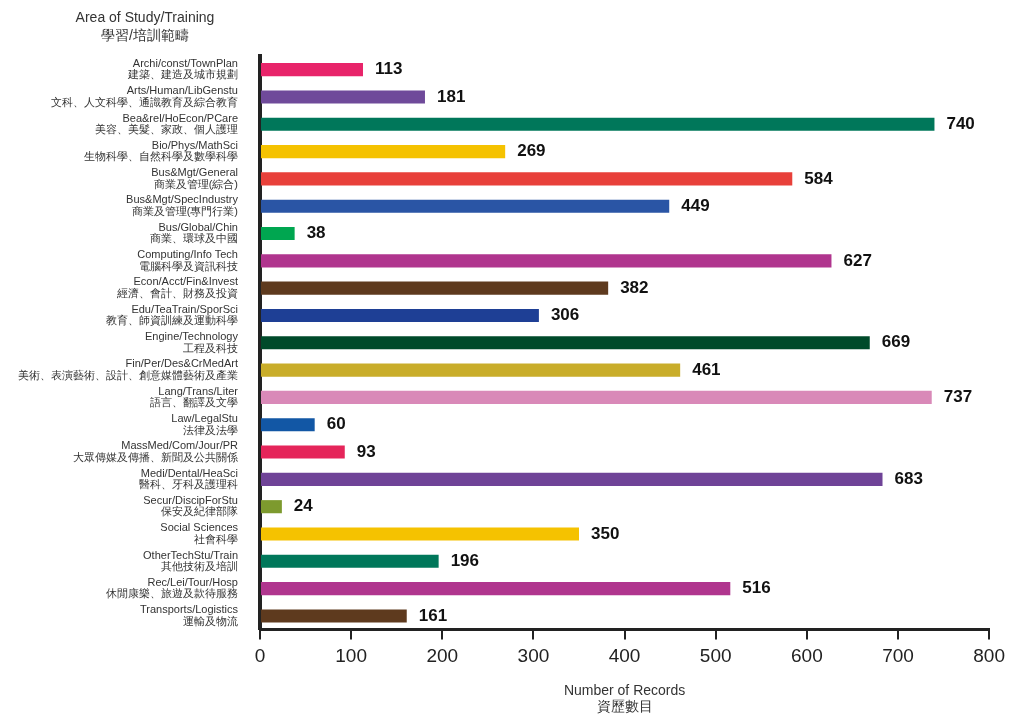 This screenshot has height=720, width=1011. Describe the element at coordinates (177, 287) in the screenshot. I see `y-tick-label: Econ/Acct/Fin&Invest 經濟、會計、財務及投資` at that location.